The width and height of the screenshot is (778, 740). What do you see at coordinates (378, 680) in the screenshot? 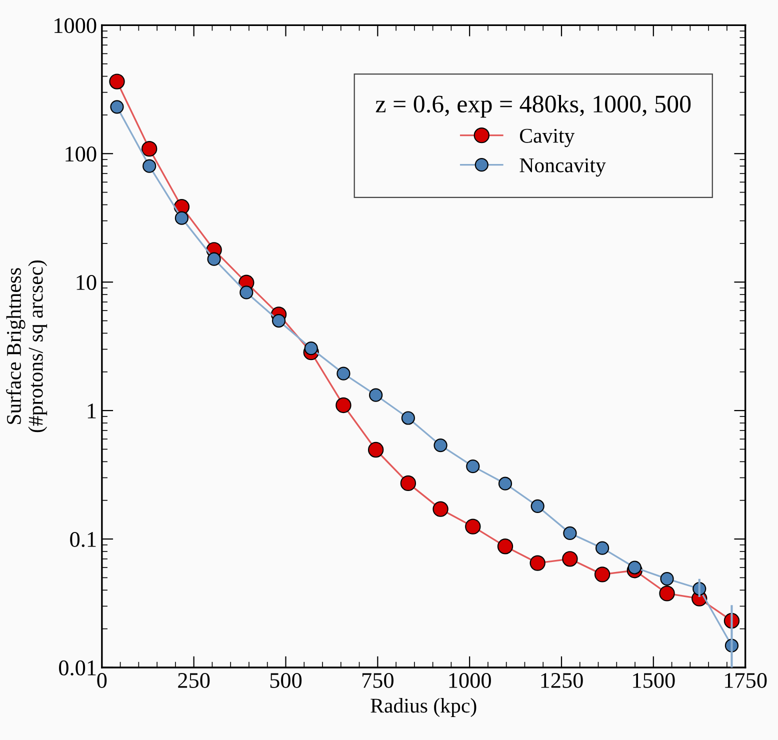
I see `x-tick-label: 750` at bounding box center [378, 680].